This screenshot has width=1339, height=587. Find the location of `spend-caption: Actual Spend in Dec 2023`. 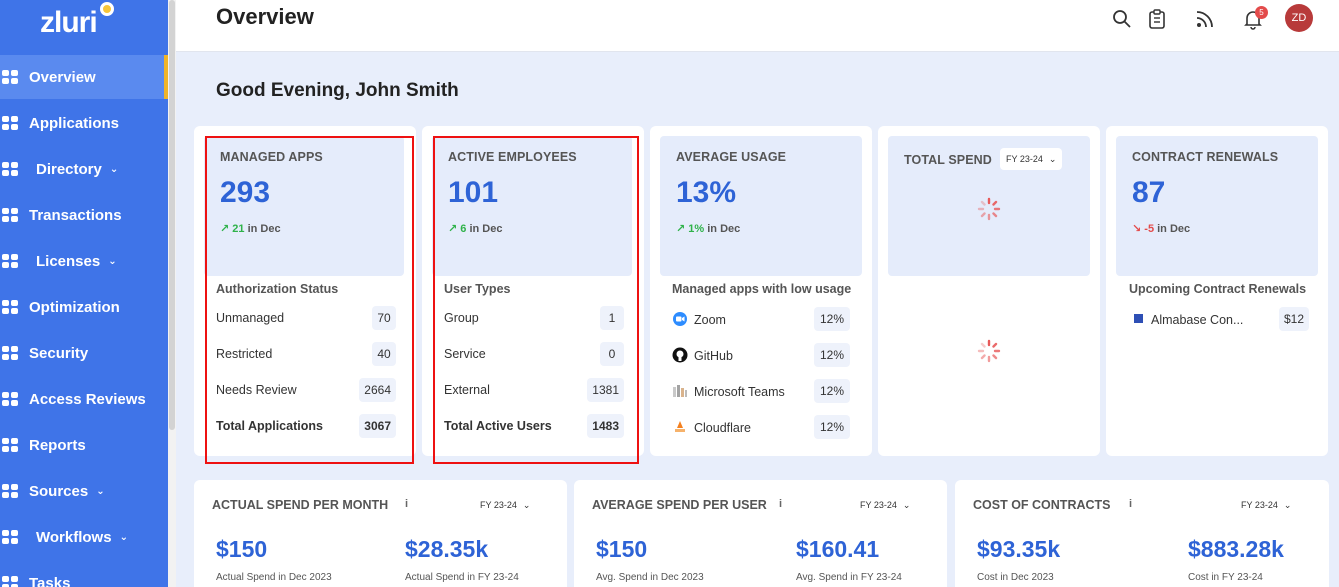

spend-caption: Actual Spend in Dec 2023 is located at coordinates (274, 577).